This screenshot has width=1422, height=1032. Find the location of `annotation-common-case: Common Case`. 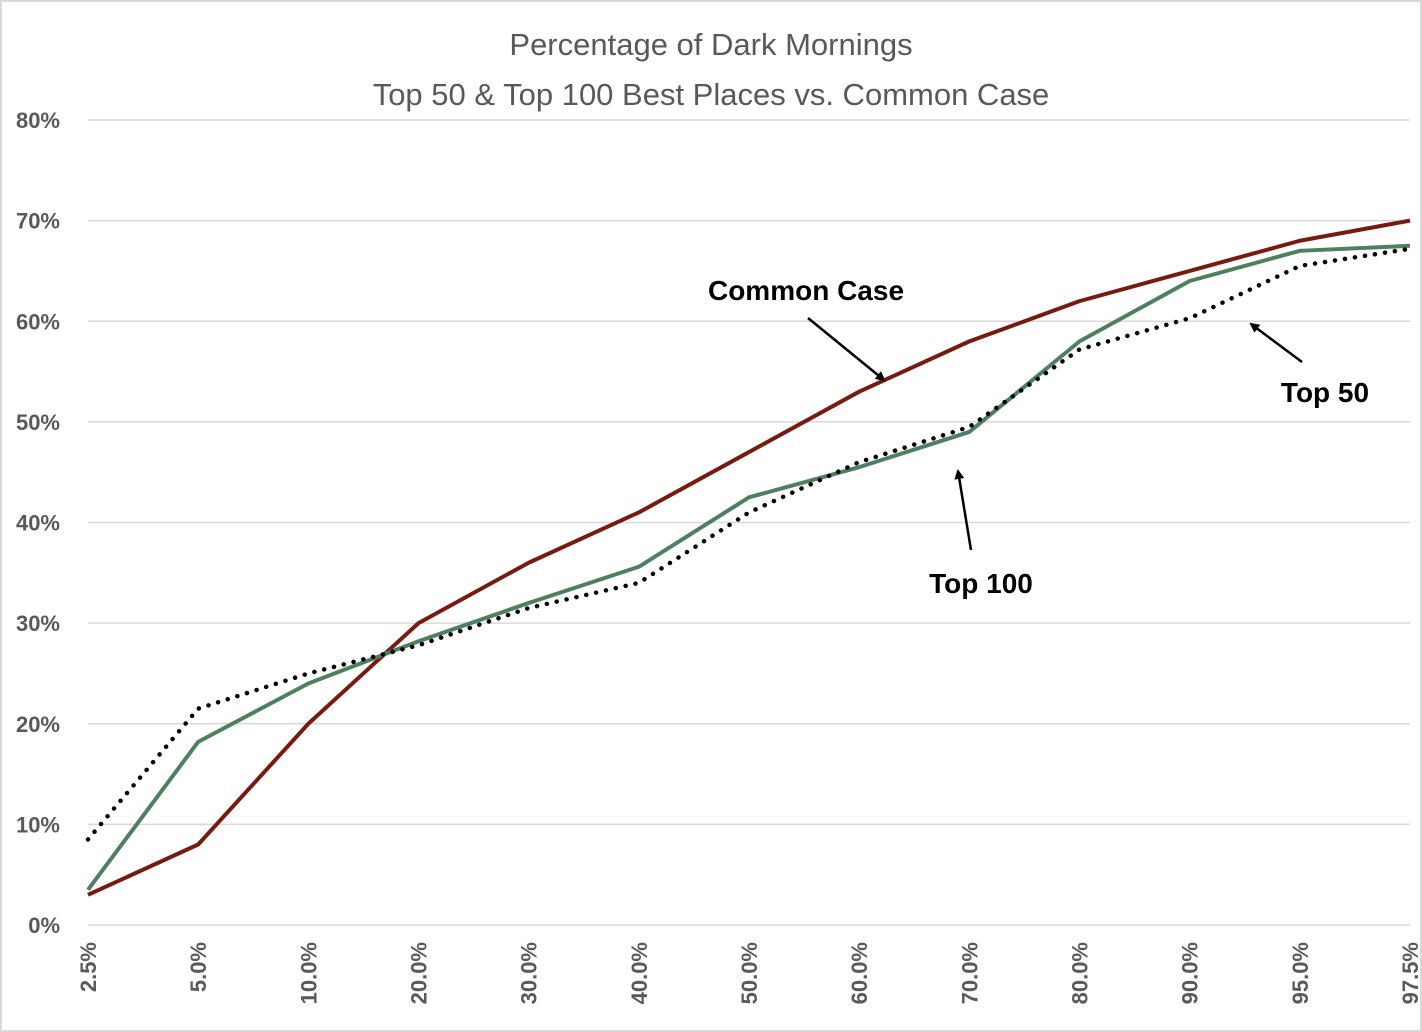

annotation-common-case: Common Case is located at coordinates (806, 290).